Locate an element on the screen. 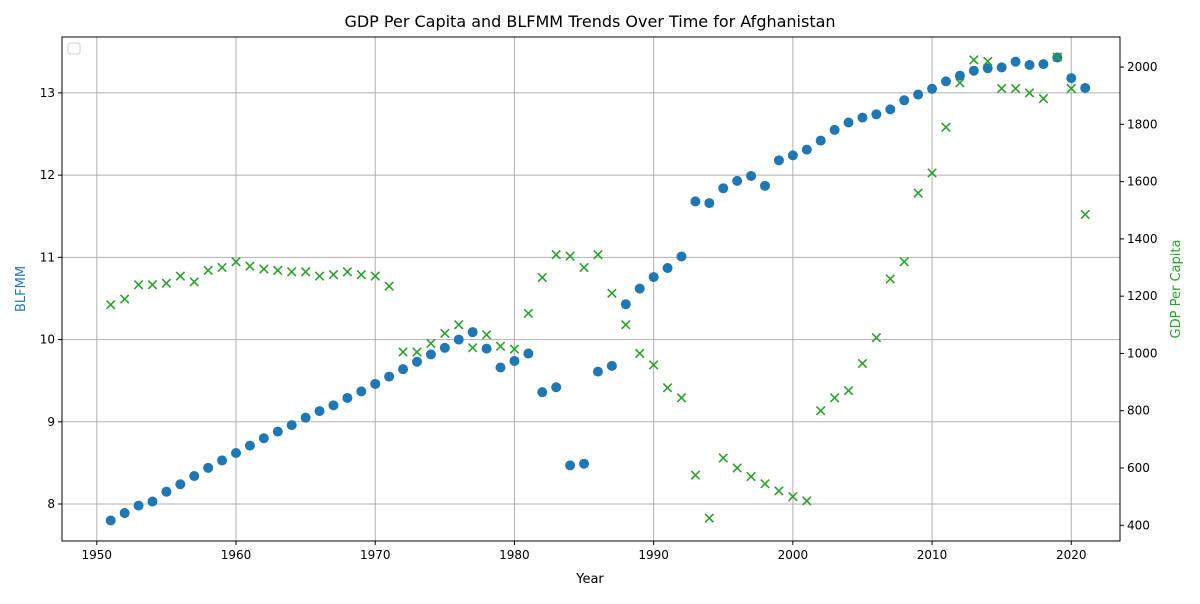 The height and width of the screenshot is (604, 1200). y-left-tick-label: 12 is located at coordinates (47, 175).